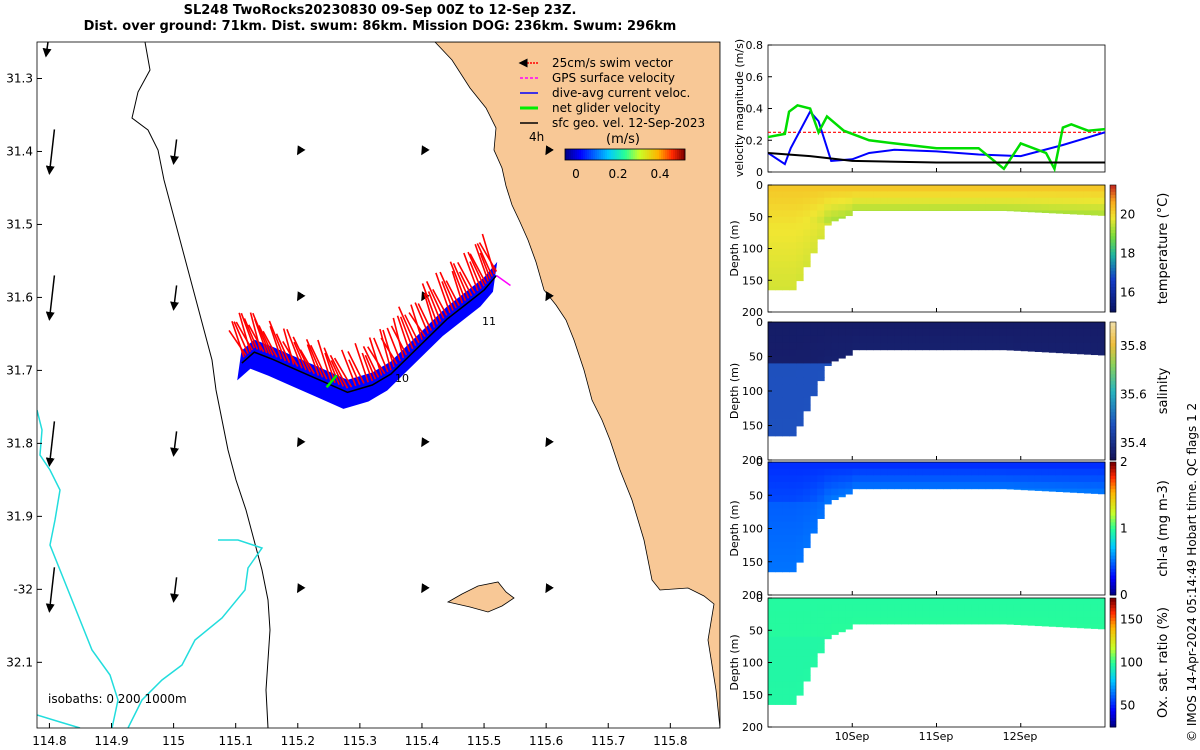 The height and width of the screenshot is (750, 1200). Describe the element at coordinates (752, 312) in the screenshot. I see `section-ytick-label: 200` at that location.